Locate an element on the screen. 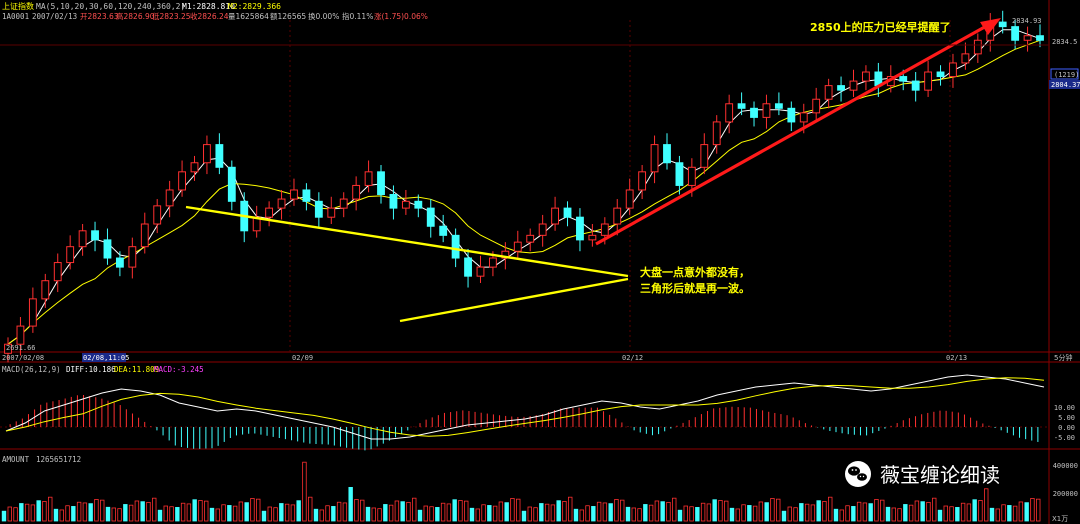 The width and height of the screenshot is (1080, 524). axis-current-bg is located at coordinates (1064, 84).